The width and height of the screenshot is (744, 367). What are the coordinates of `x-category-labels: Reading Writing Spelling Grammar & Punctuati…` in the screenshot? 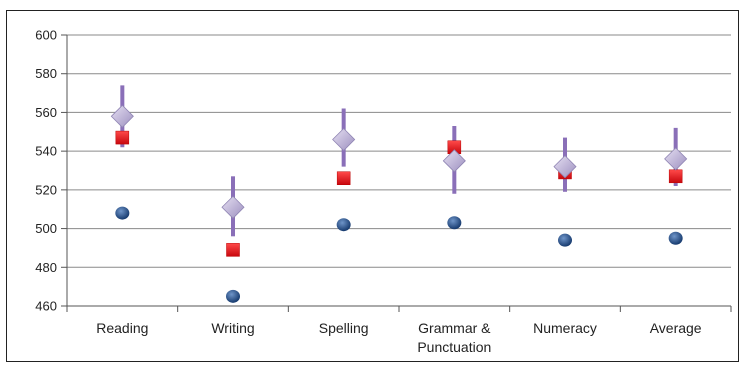 It's located at (399, 337).